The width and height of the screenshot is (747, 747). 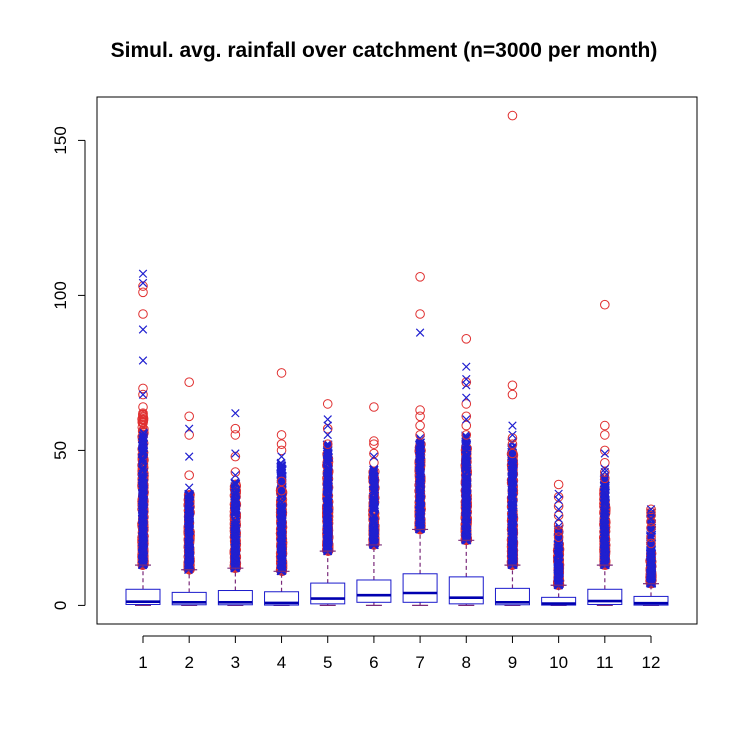 What do you see at coordinates (60, 295) in the screenshot?
I see `y-tick-label: 100` at bounding box center [60, 295].